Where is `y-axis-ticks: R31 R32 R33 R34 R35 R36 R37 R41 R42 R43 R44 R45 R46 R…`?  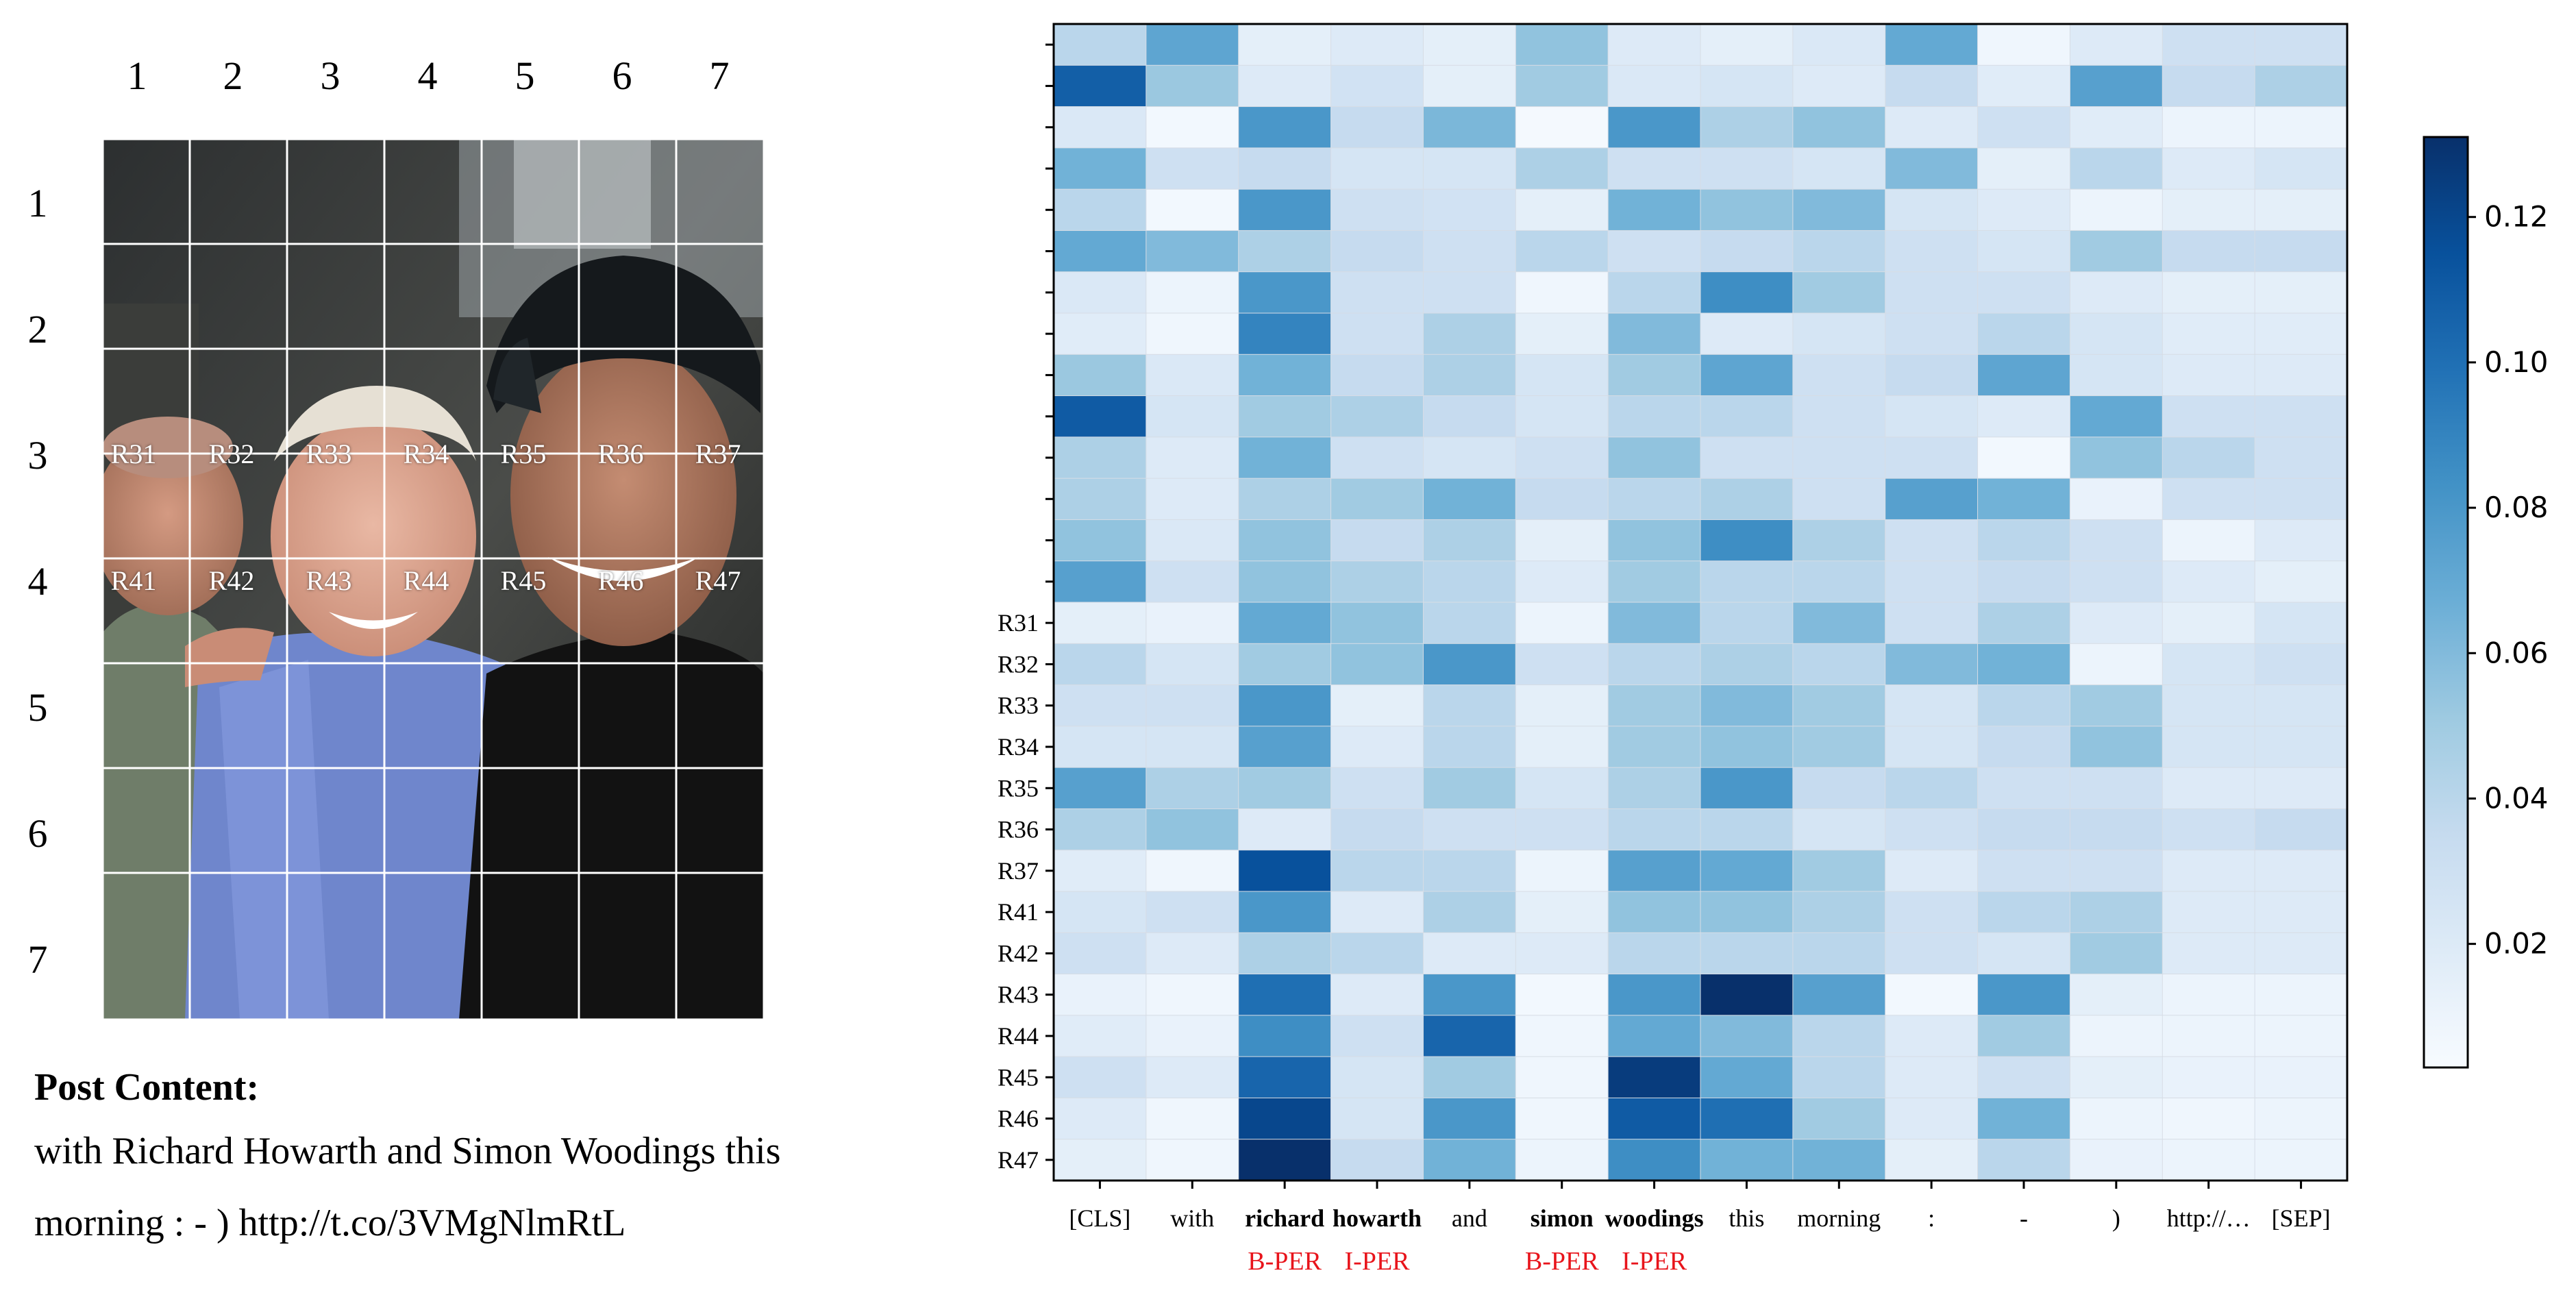
y-axis-ticks: R31 R32 R33 R34 R35 R36 R37 R41 R42 R43 R44 R45 R46 R… is located at coordinates (1026, 608).